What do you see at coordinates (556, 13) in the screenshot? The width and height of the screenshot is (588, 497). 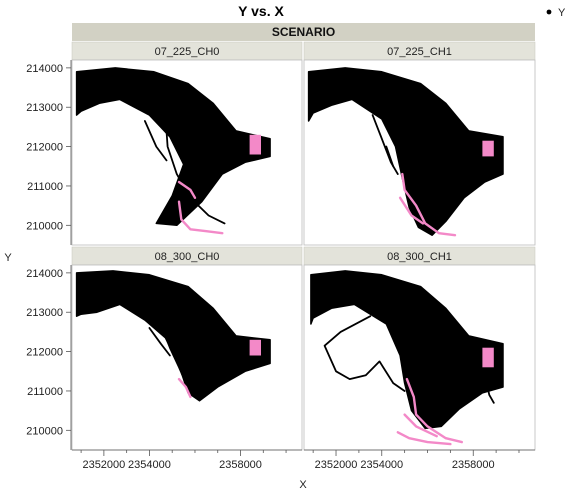 I see `legend: Y` at bounding box center [556, 13].